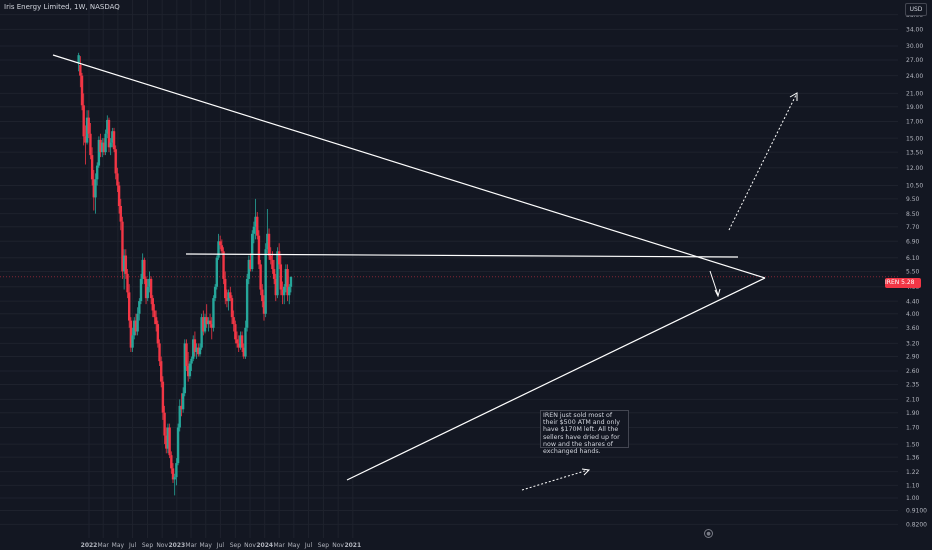  What do you see at coordinates (586, 472) in the screenshot?
I see `drift-arrow-head` at bounding box center [586, 472].